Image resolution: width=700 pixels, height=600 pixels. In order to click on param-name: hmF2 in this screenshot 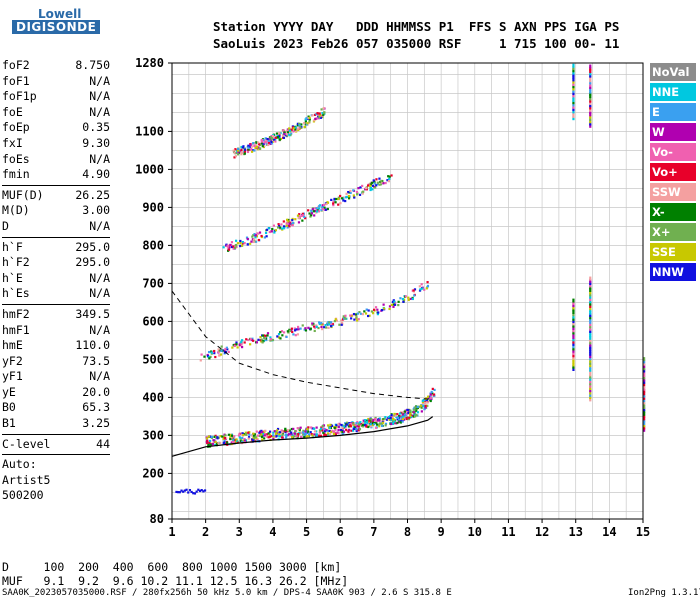, I will do `click(16, 313)`.